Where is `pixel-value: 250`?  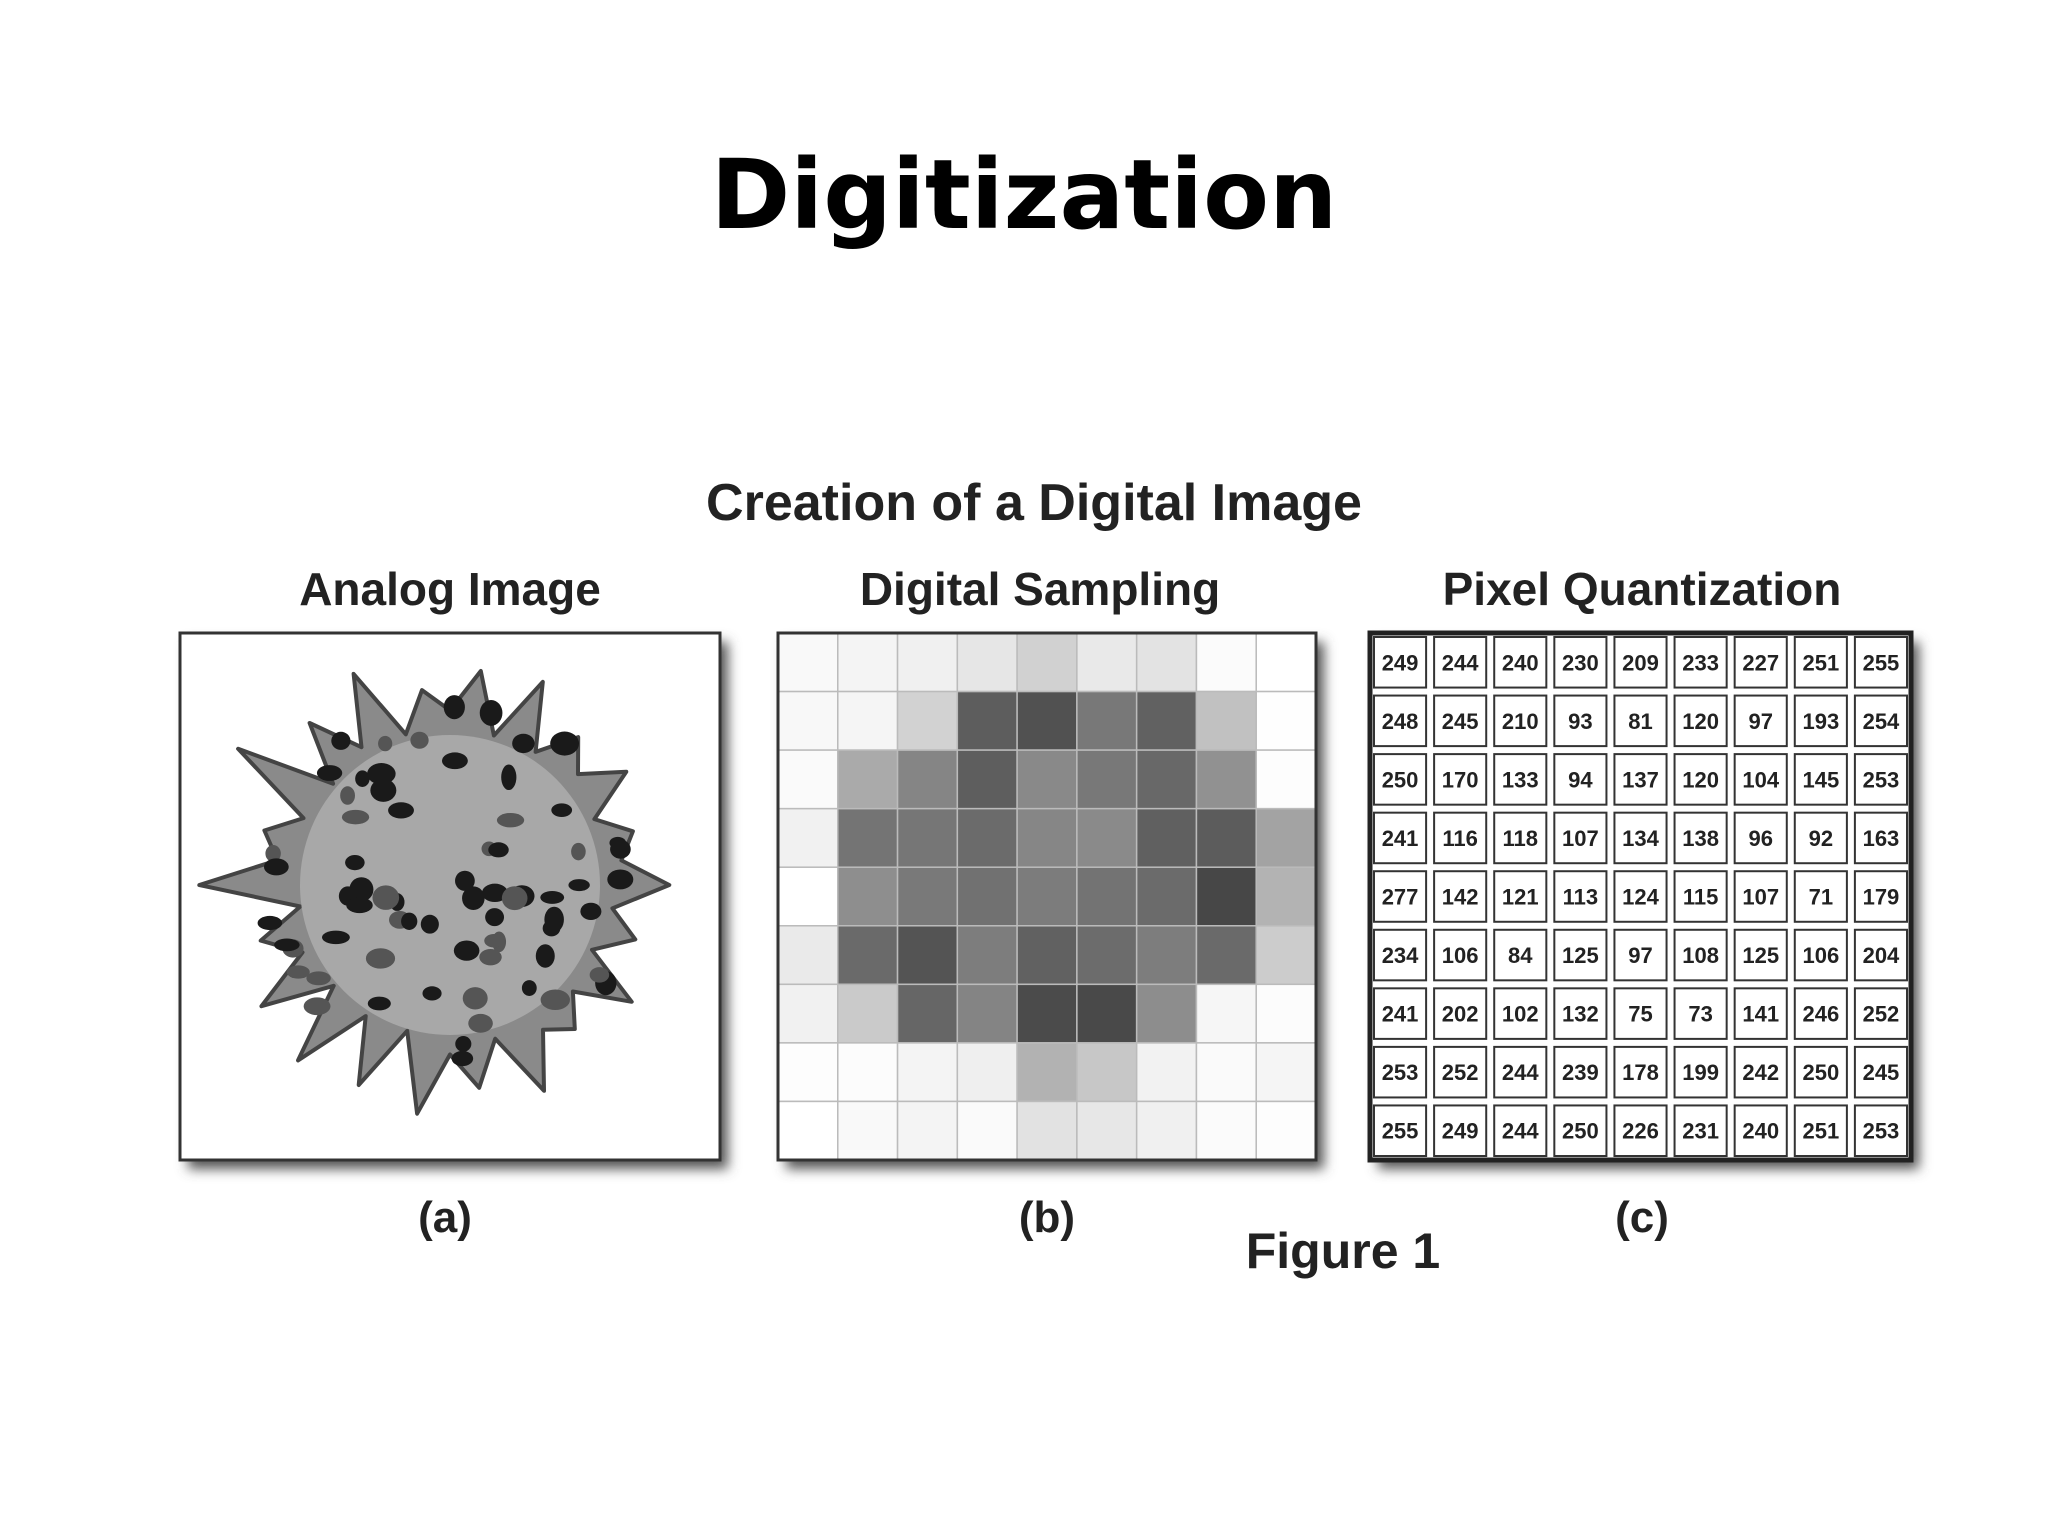 pixel-value: 250 is located at coordinates (1580, 1131).